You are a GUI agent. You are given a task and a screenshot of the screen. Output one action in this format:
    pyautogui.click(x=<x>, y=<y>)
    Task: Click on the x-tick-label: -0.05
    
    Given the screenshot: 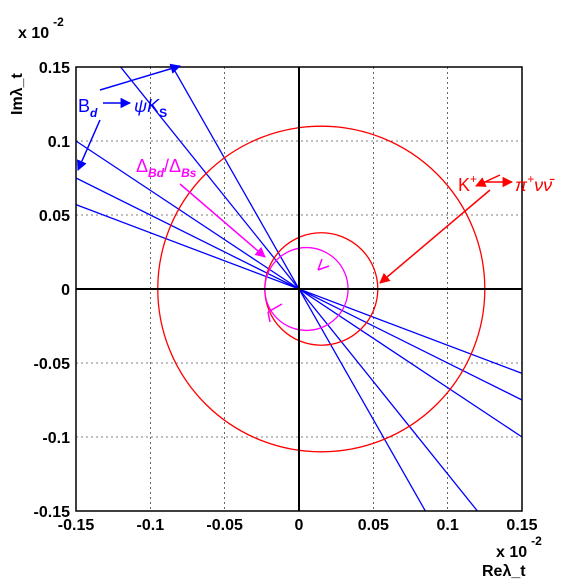 What is the action you would take?
    pyautogui.click(x=224, y=525)
    